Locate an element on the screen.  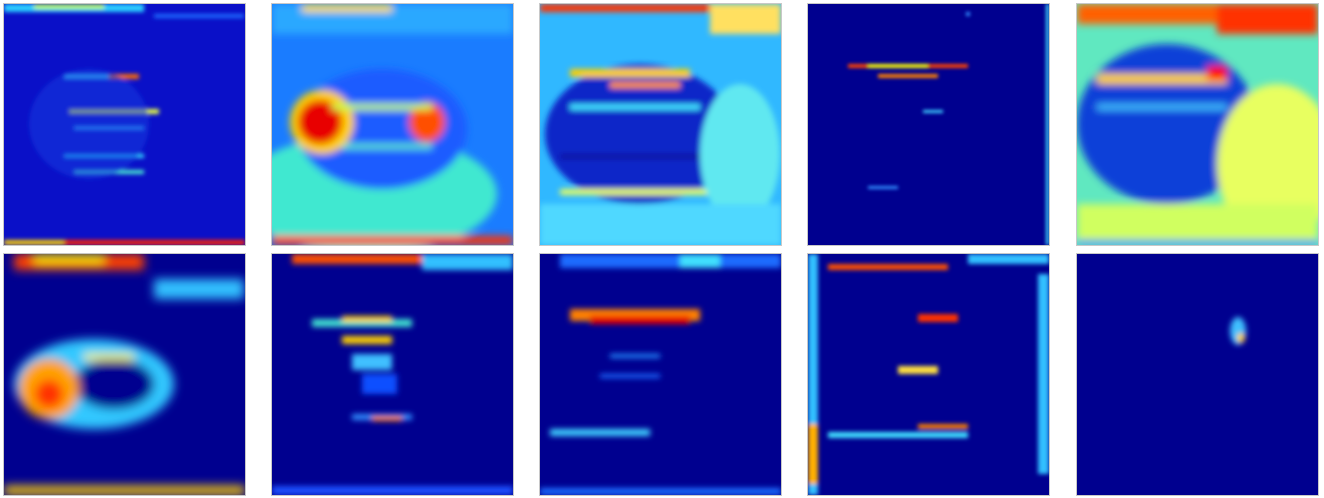
feature-map-r2c5 is located at coordinates (1197, 374).